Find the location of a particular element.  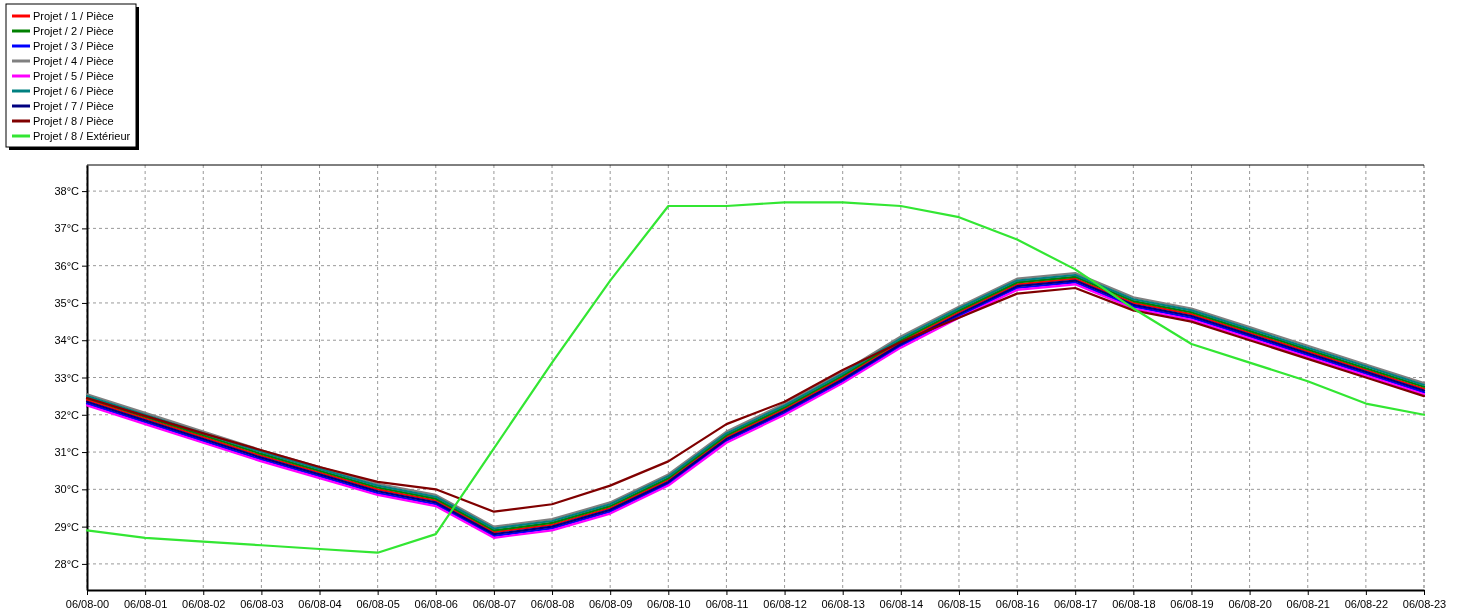

y-tick-label: 28°C is located at coordinates (67, 563).